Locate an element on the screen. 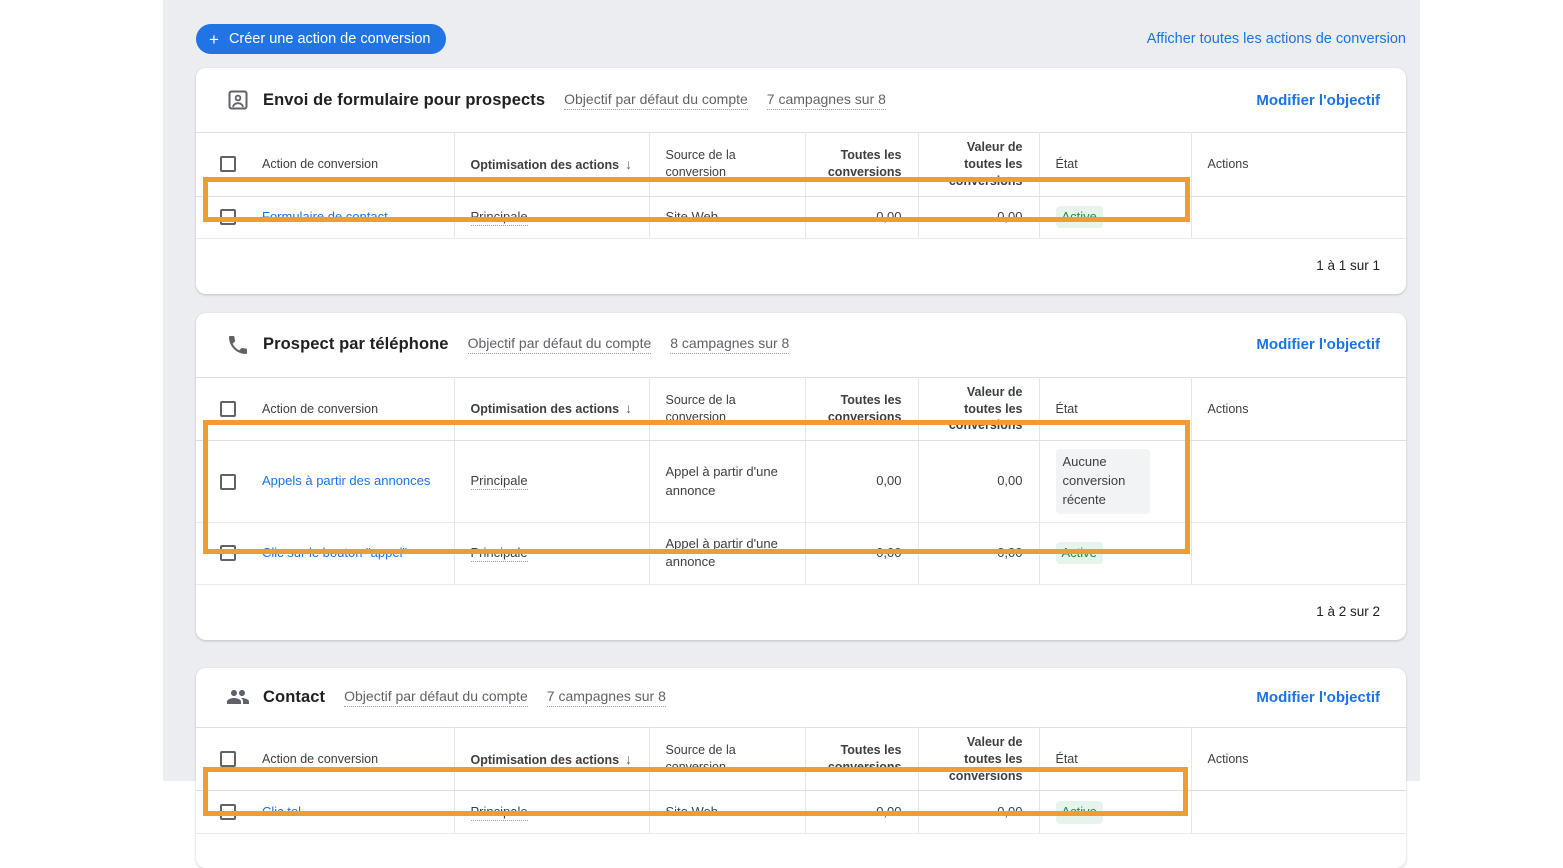 This screenshot has width=1563, height=868. conversion-action-link: Formulaire de contact is located at coordinates (325, 217).